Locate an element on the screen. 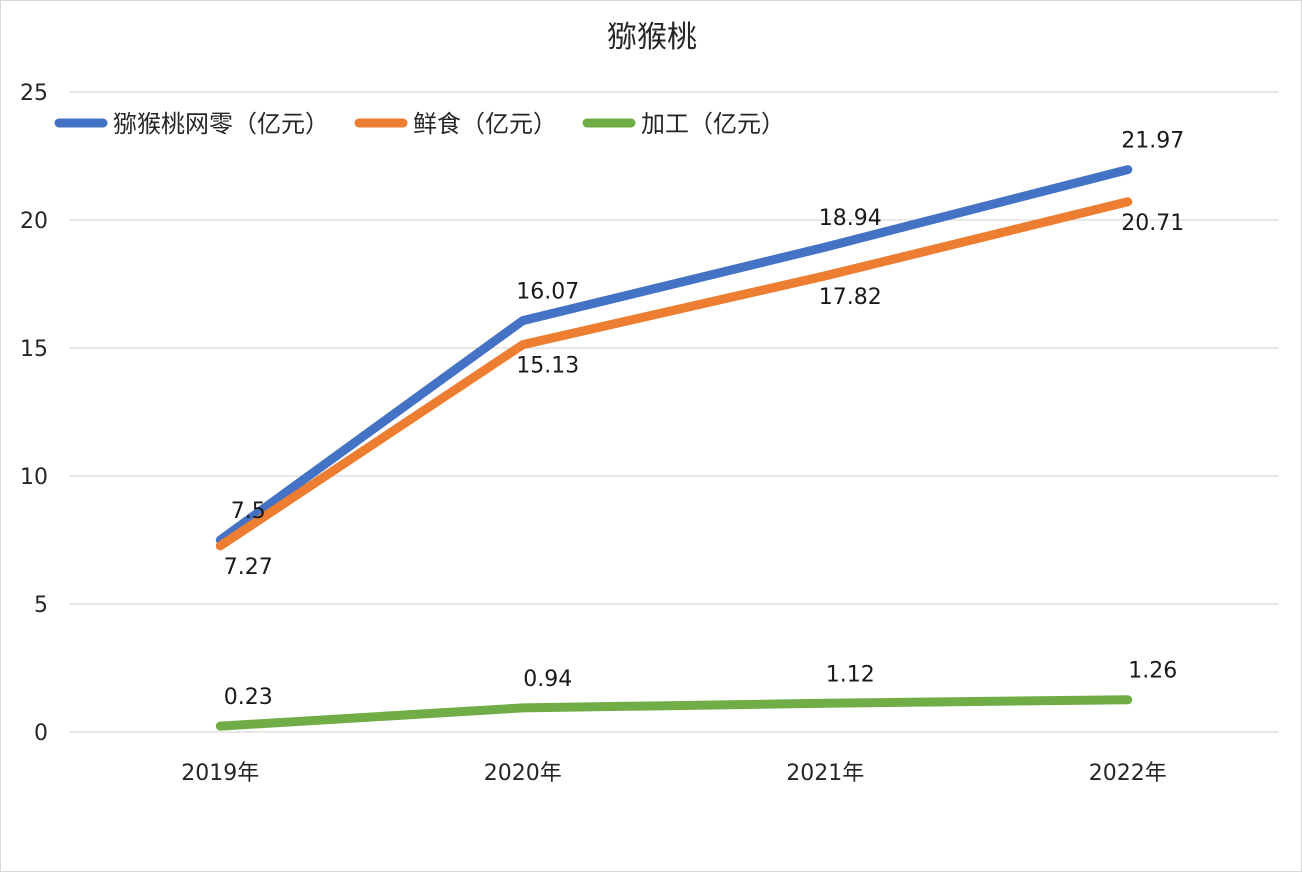  x-tick-label: 2019年 is located at coordinates (220, 773).